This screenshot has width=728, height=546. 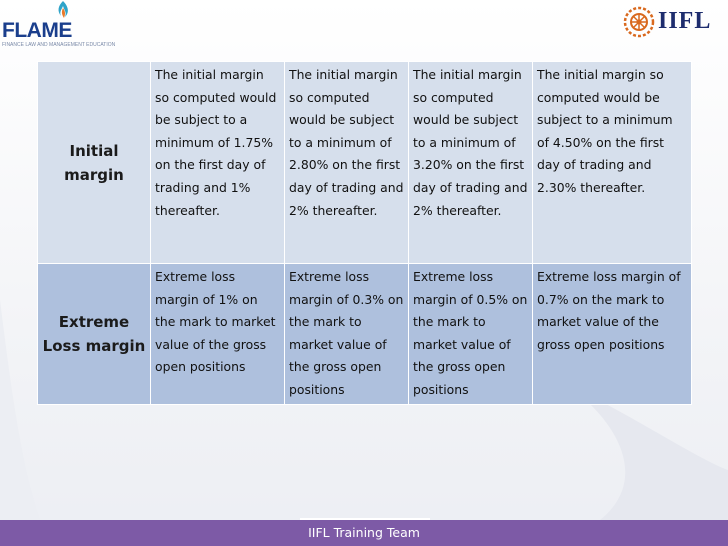 I want to click on flame-wordmark: FLAME, so click(x=37, y=30).